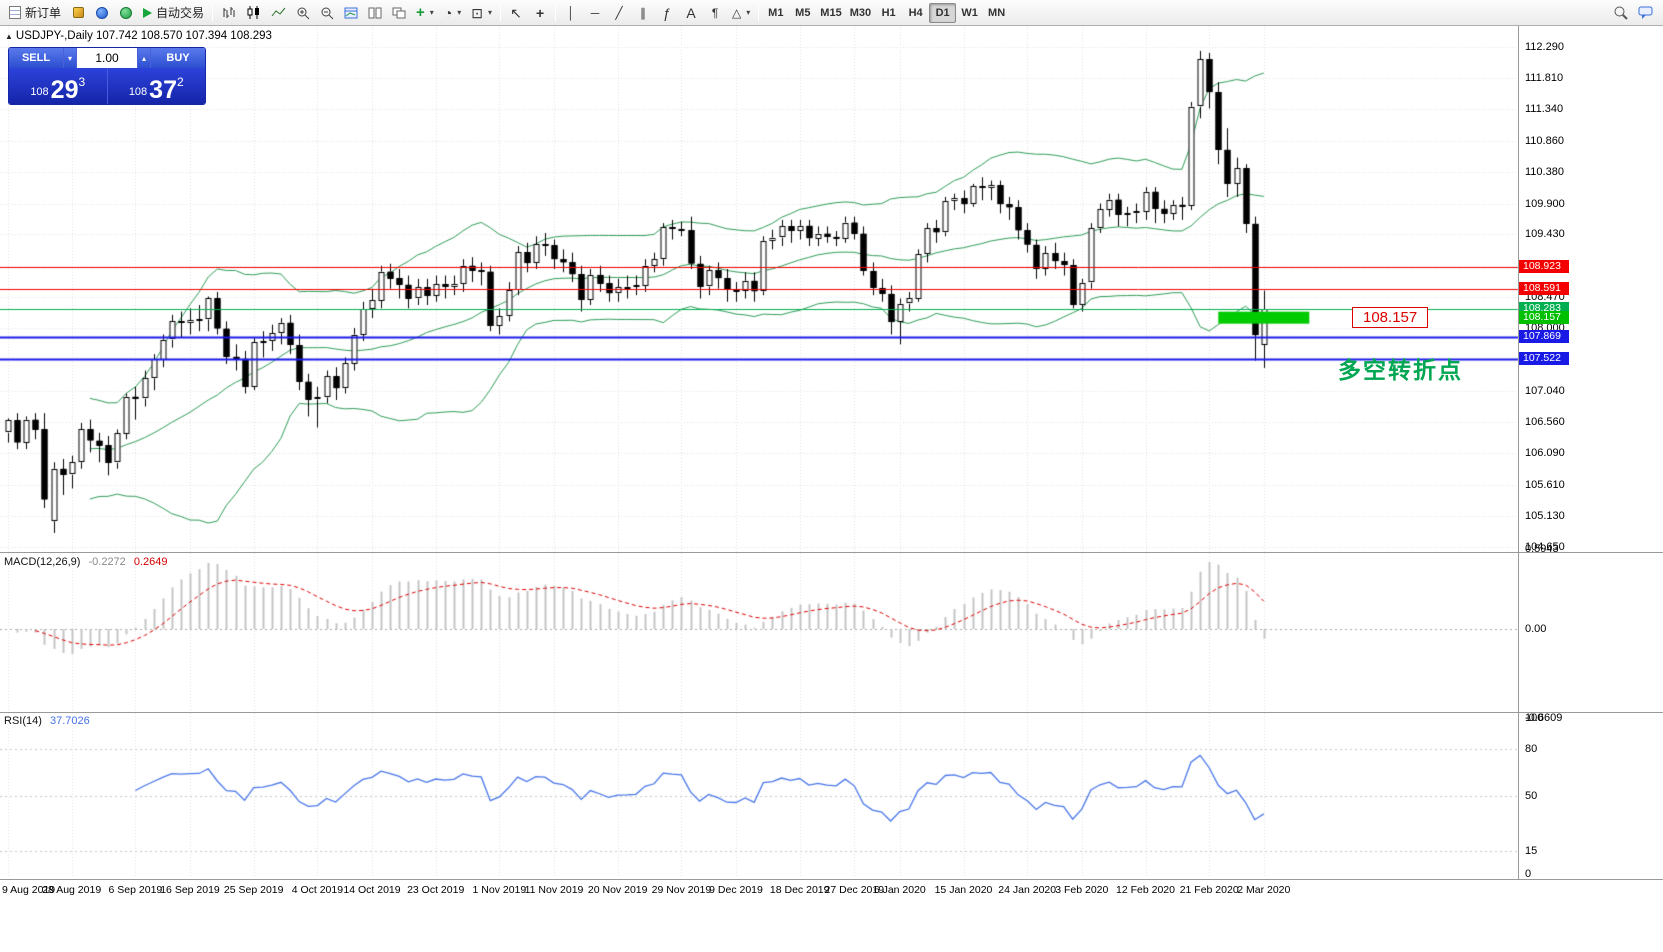  What do you see at coordinates (15, 12) in the screenshot?
I see `new-order-icon` at bounding box center [15, 12].